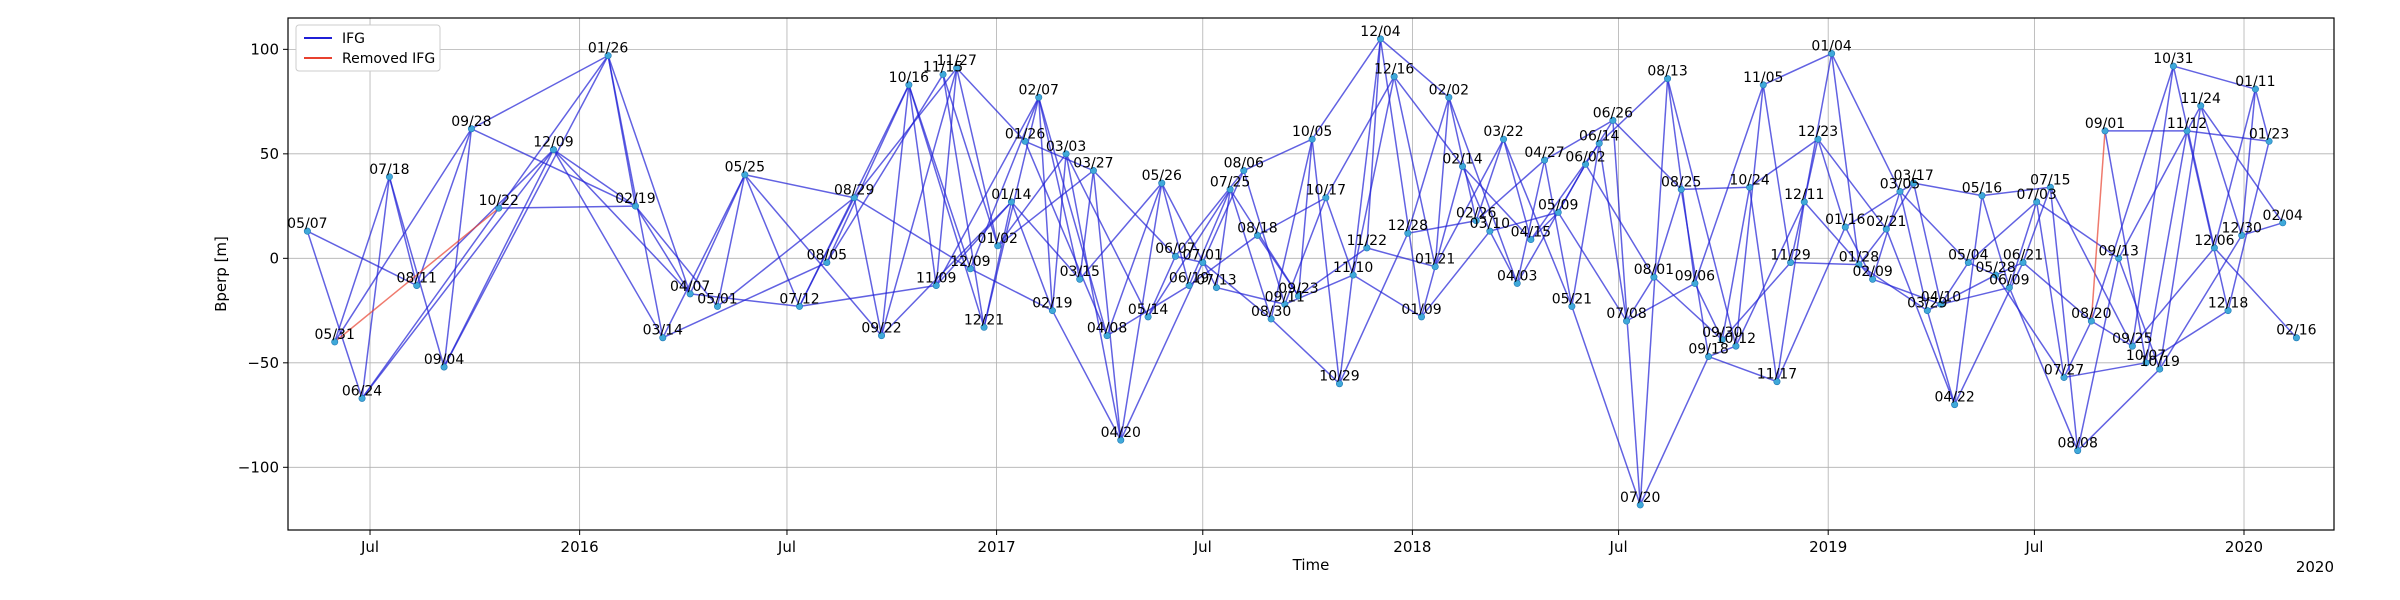  What do you see at coordinates (263, 363) in the screenshot?
I see `y-tick-label: −50` at bounding box center [263, 363].